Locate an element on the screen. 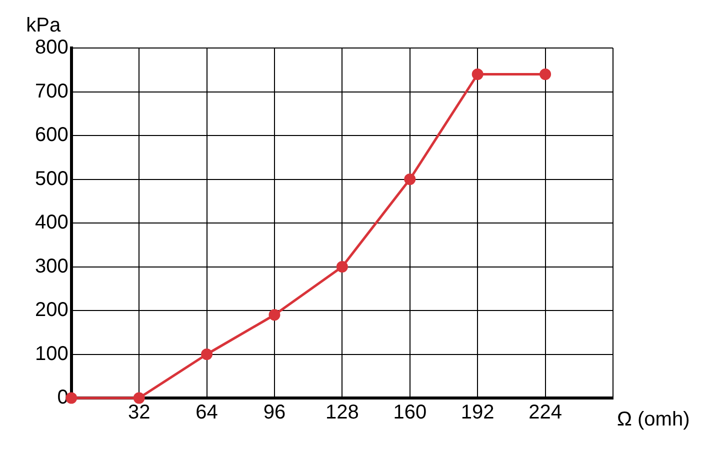 The height and width of the screenshot is (452, 721). y-tick-label: 300 is located at coordinates (51, 266).